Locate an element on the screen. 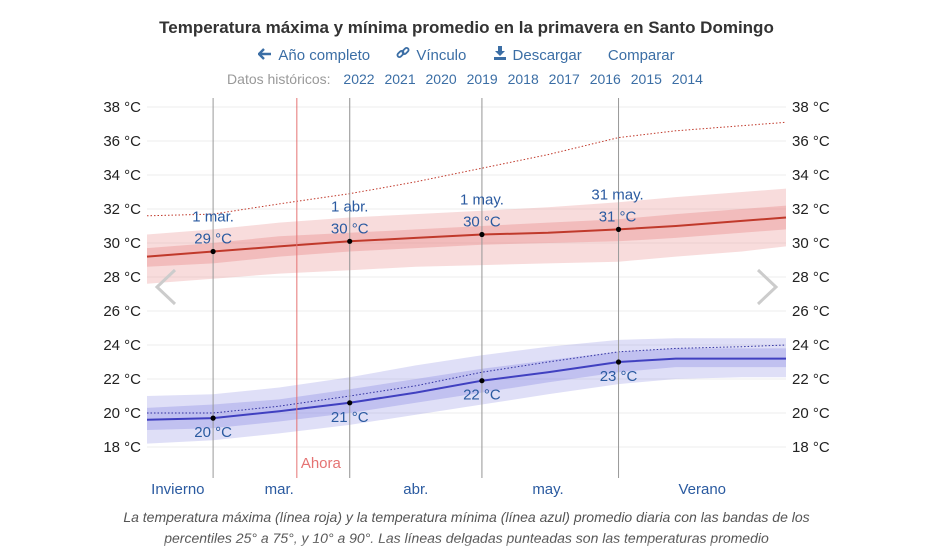 Image resolution: width=933 pixels, height=556 pixels. year-link-2020: 2020 is located at coordinates (441, 79).